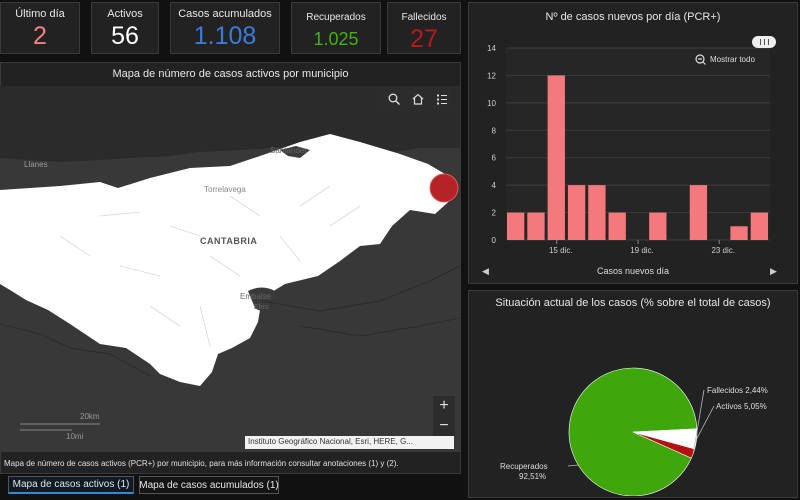 The image size is (800, 500). I want to click on bar-chart-footer: Casos nuevos día, so click(633, 271).